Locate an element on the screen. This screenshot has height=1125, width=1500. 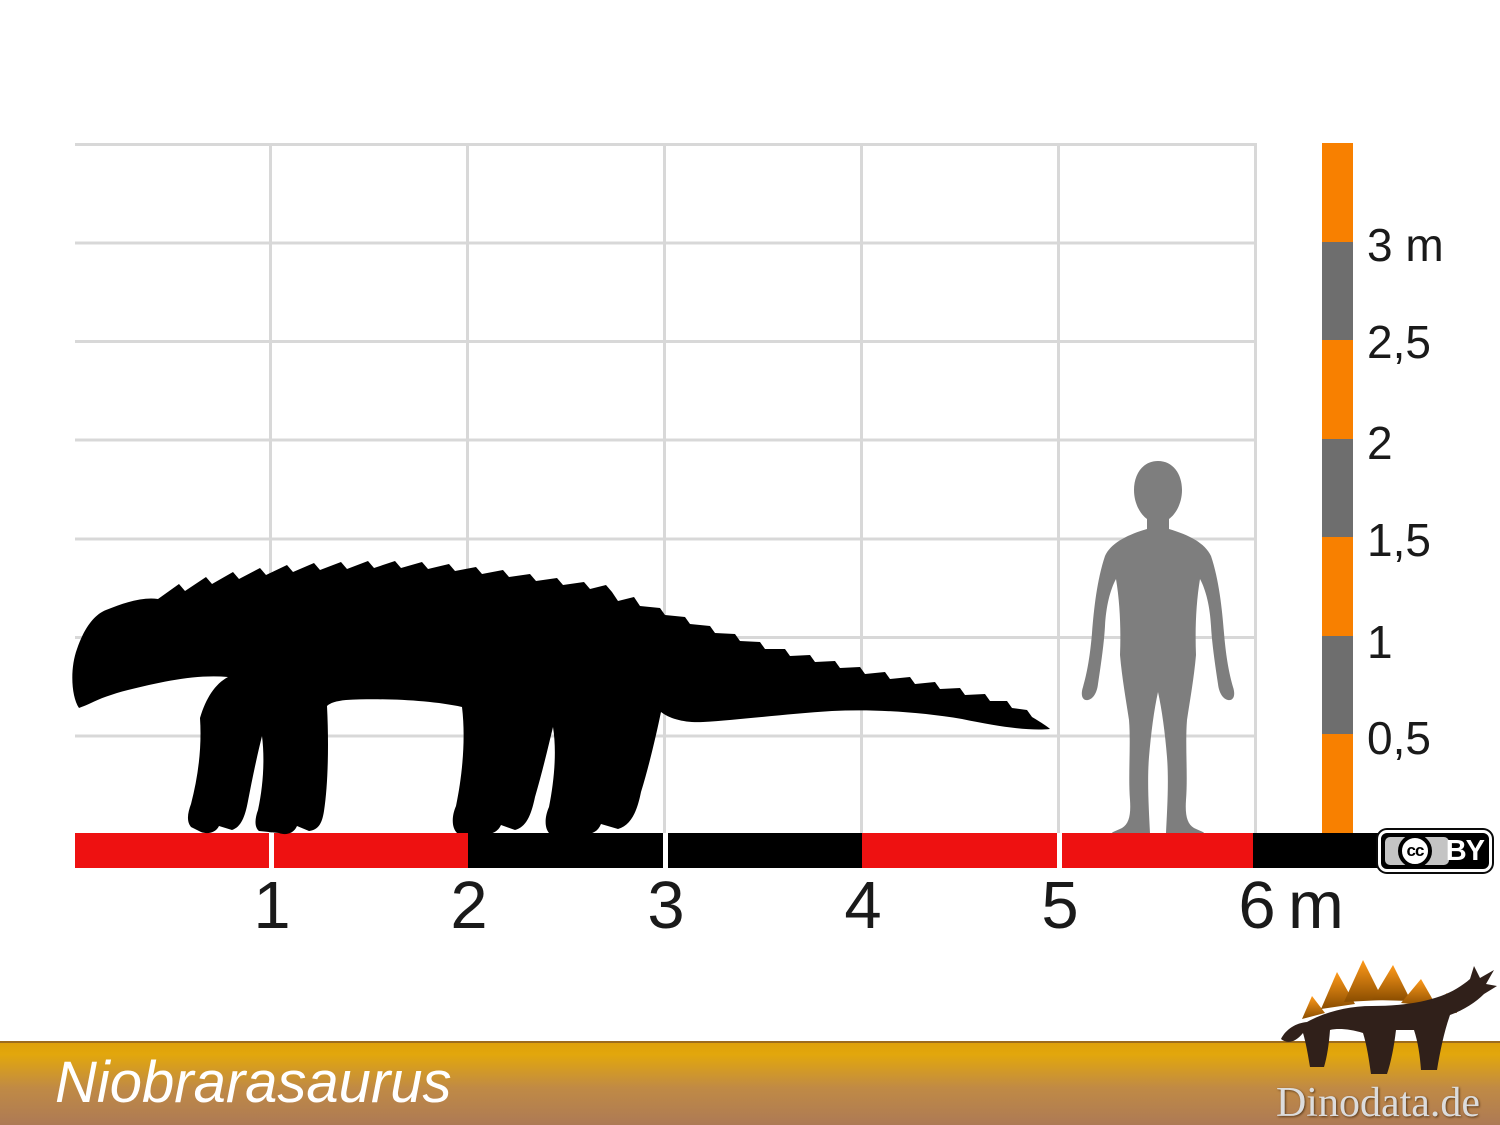
horizontal-meter-bar is located at coordinates (782, 850).